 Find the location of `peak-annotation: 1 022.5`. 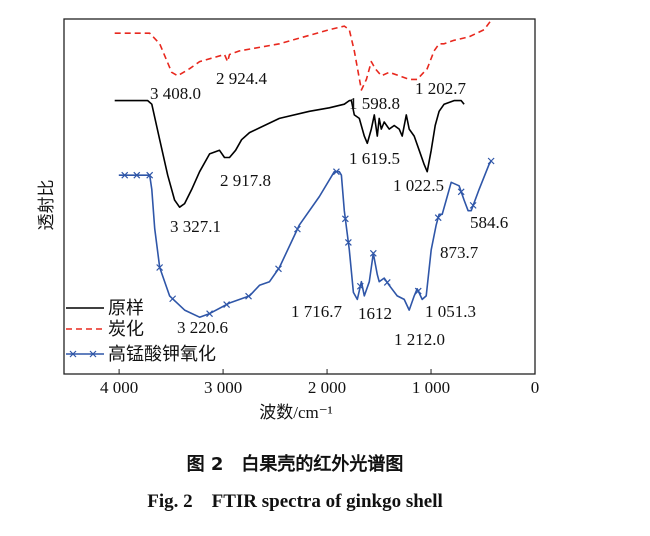

peak-annotation: 1 022.5 is located at coordinates (418, 185).